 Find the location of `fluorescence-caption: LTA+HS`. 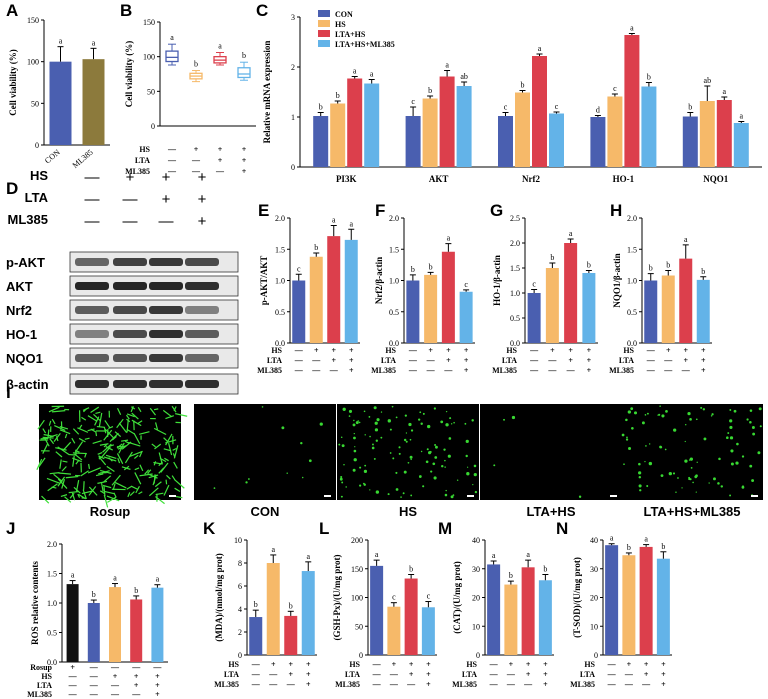

fluorescence-caption: LTA+HS is located at coordinates (551, 511).